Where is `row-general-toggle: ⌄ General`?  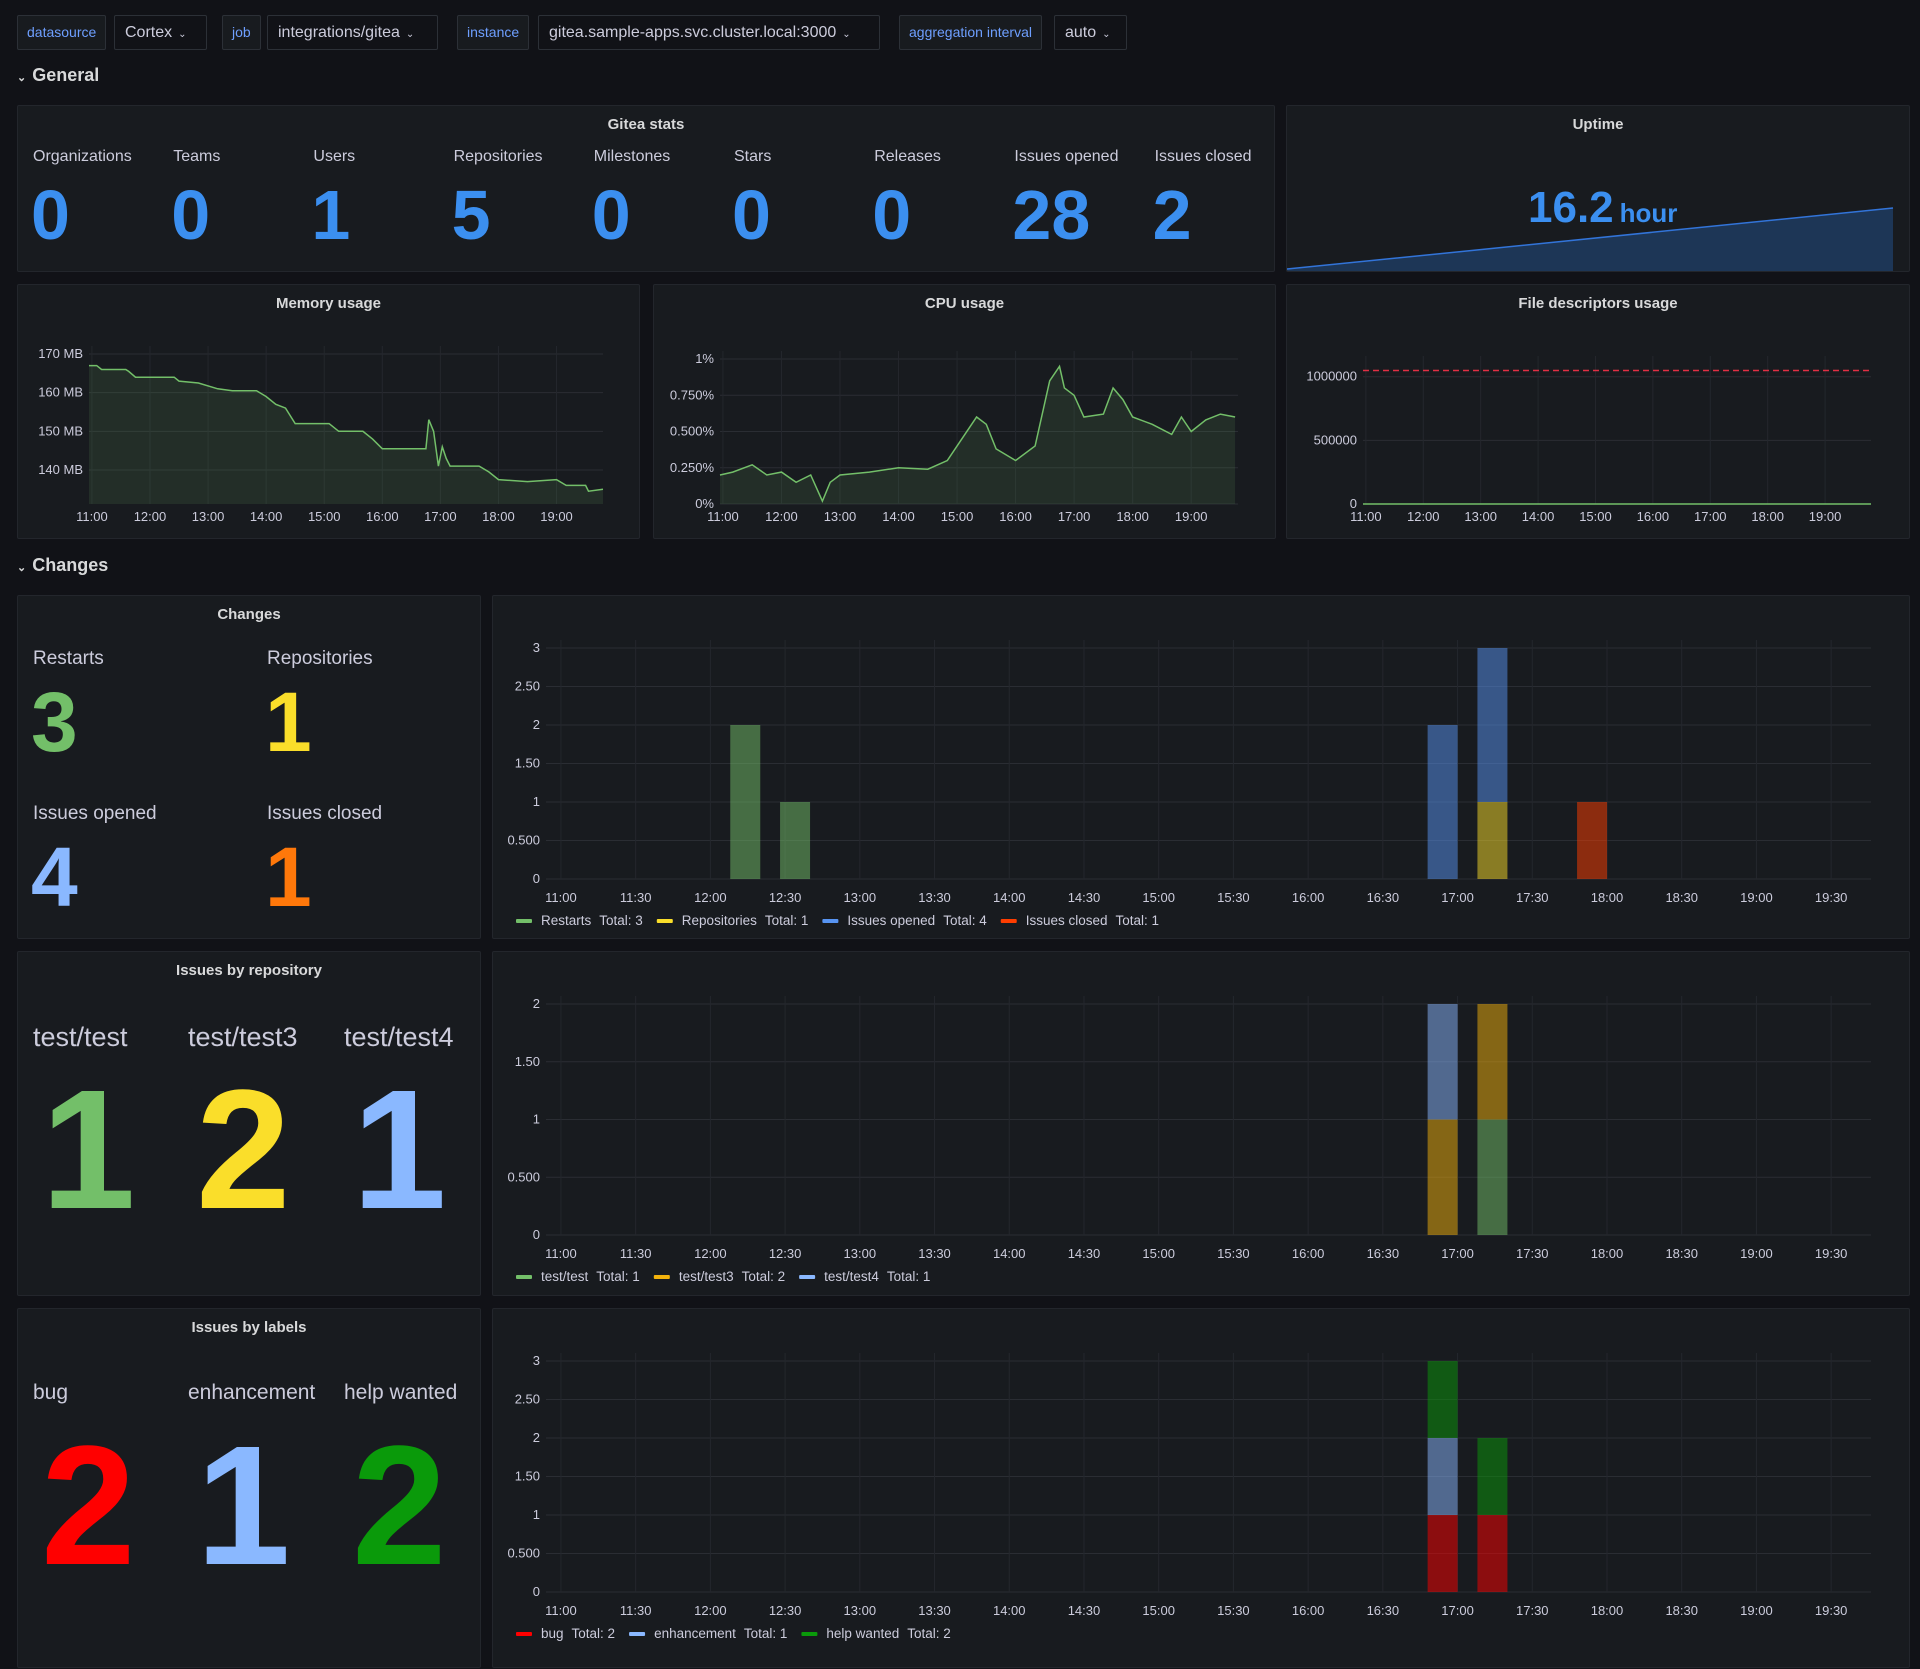
row-general-toggle: ⌄ General is located at coordinates (58, 75).